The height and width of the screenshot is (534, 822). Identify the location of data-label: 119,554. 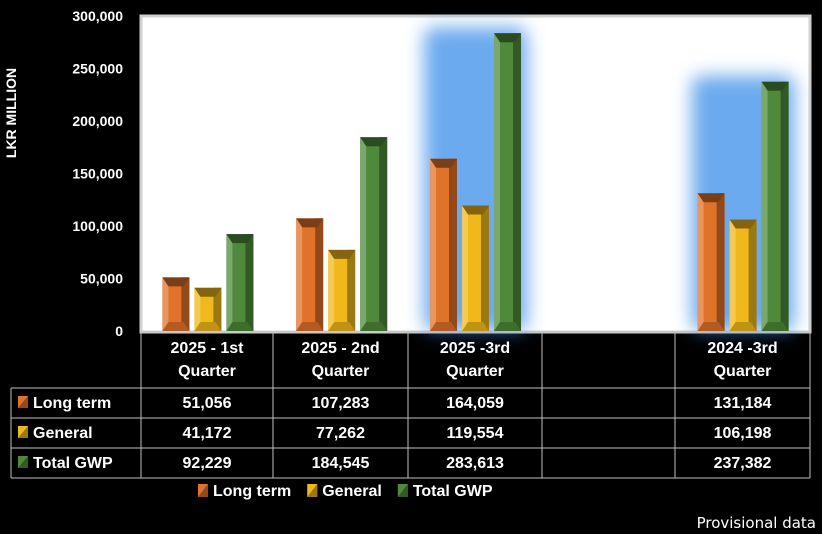
(475, 433).